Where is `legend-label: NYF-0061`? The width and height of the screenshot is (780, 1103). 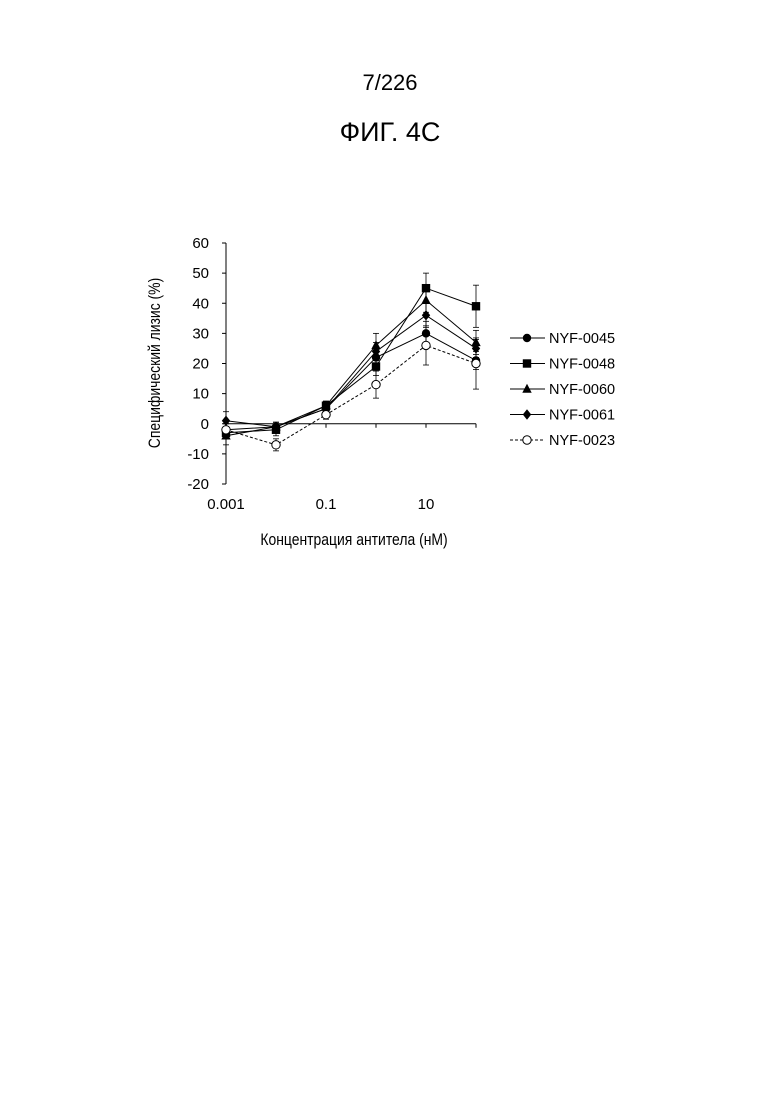 legend-label: NYF-0061 is located at coordinates (582, 416).